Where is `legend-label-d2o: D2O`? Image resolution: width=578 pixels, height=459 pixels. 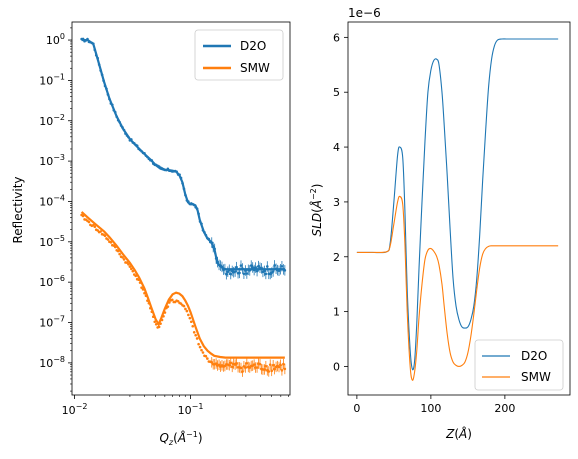
legend-label-d2o: D2O is located at coordinates (253, 46).